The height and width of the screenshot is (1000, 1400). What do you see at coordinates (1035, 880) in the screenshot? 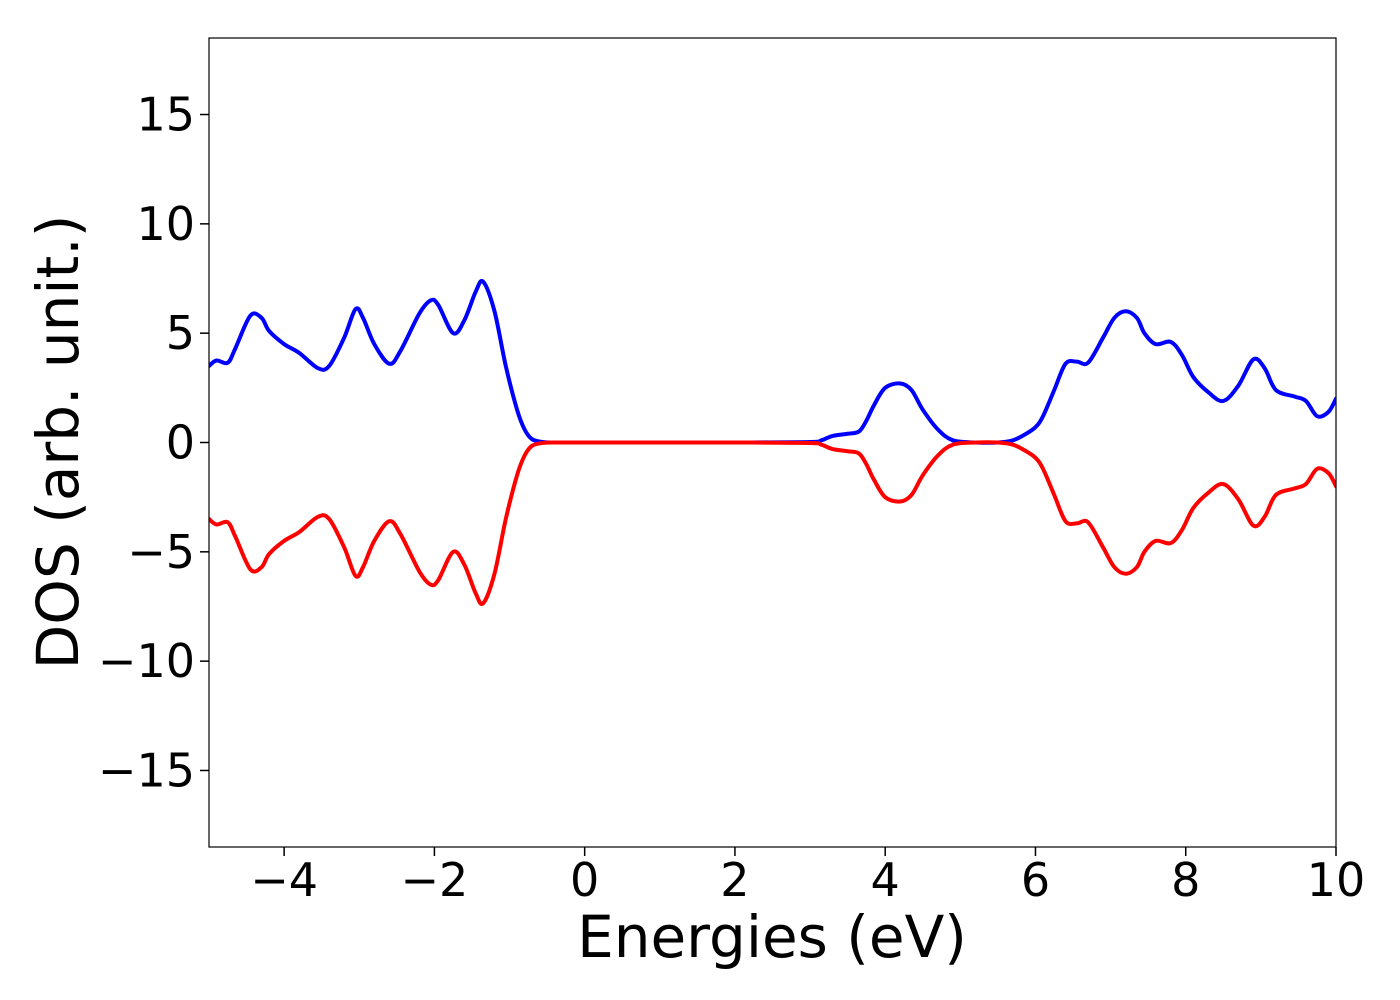
I see `x-tick-label: 6` at bounding box center [1035, 880].